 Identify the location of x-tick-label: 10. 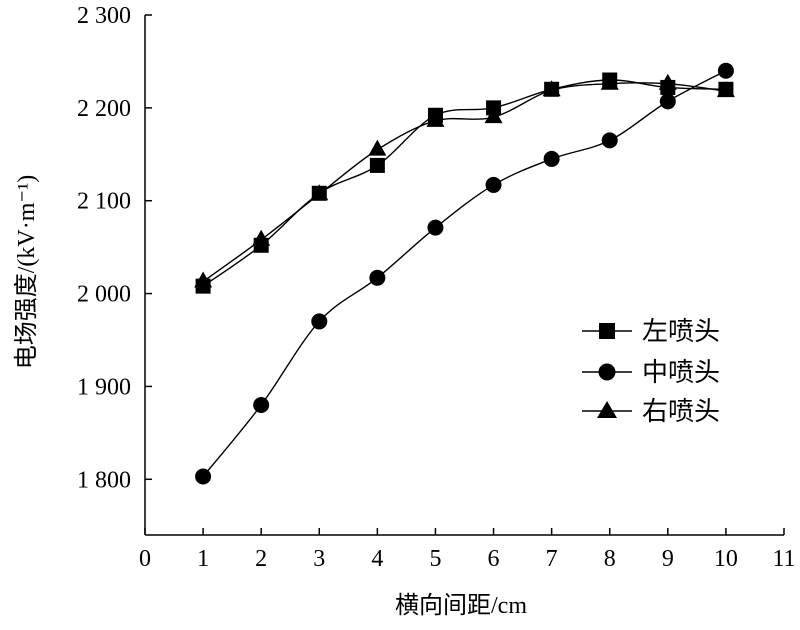
(726, 559).